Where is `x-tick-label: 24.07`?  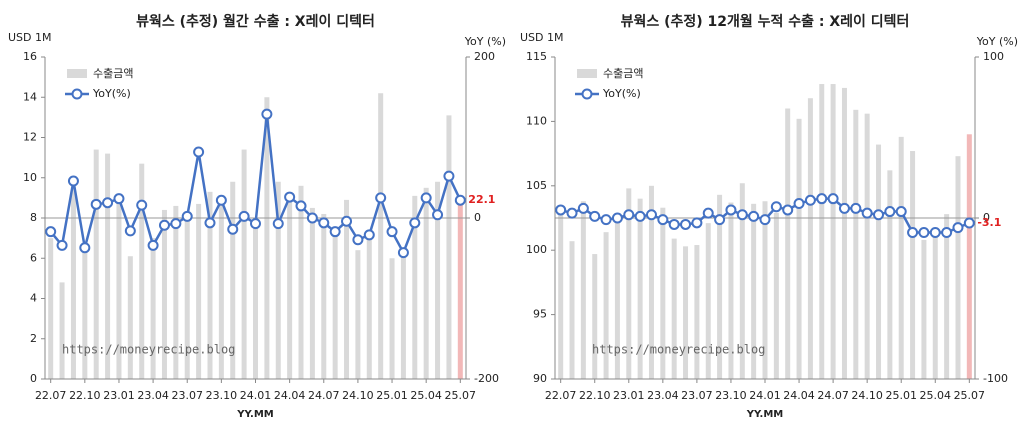
x-tick-label: 24.07 is located at coordinates (833, 395).